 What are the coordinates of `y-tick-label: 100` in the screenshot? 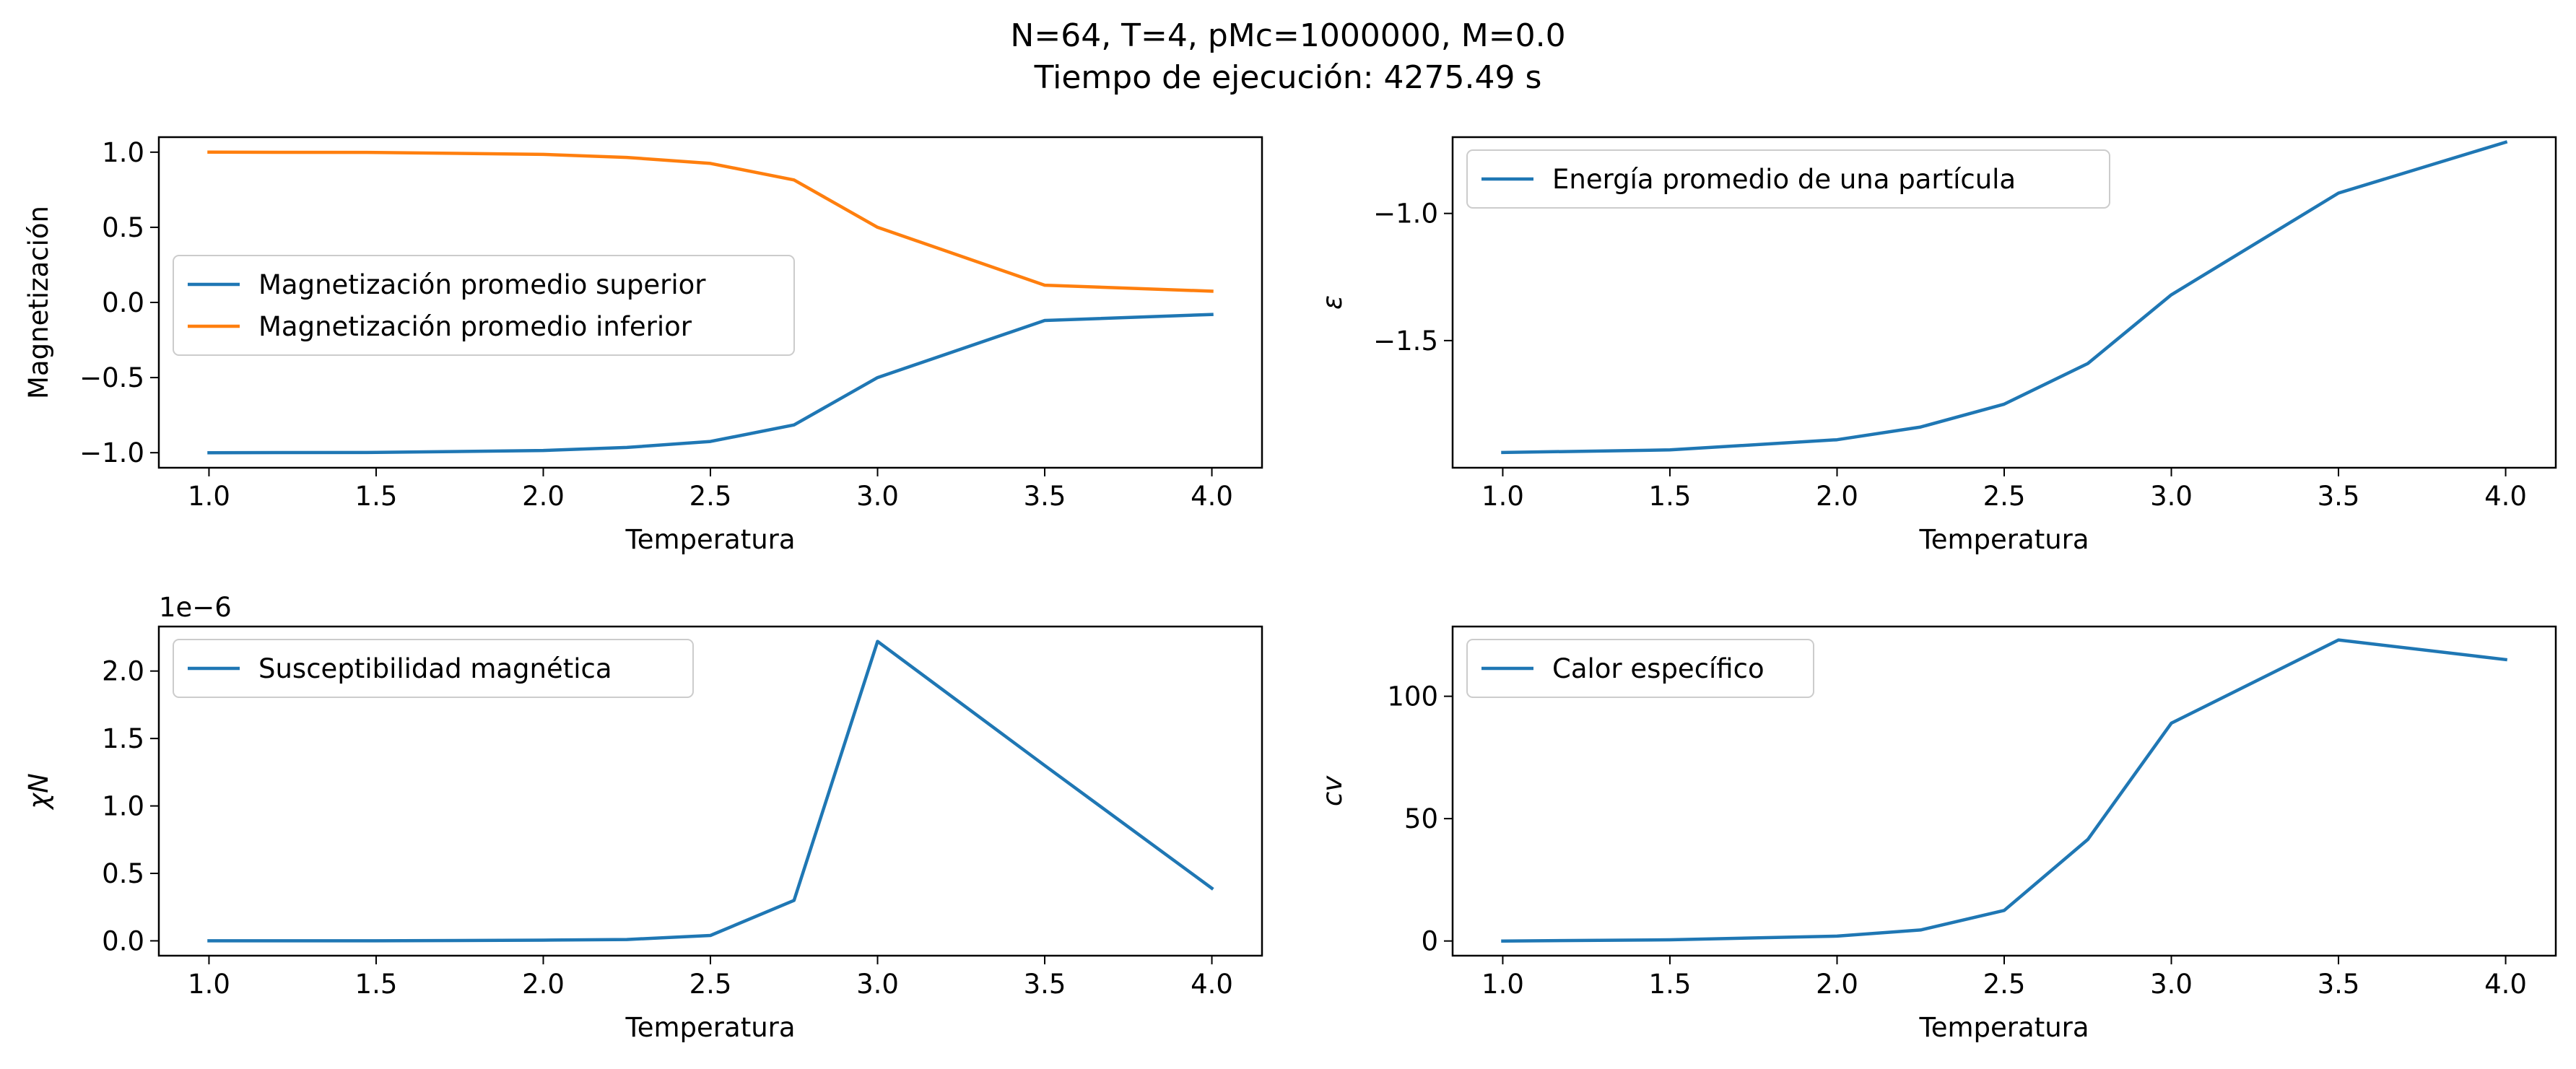 It's located at (1412, 696).